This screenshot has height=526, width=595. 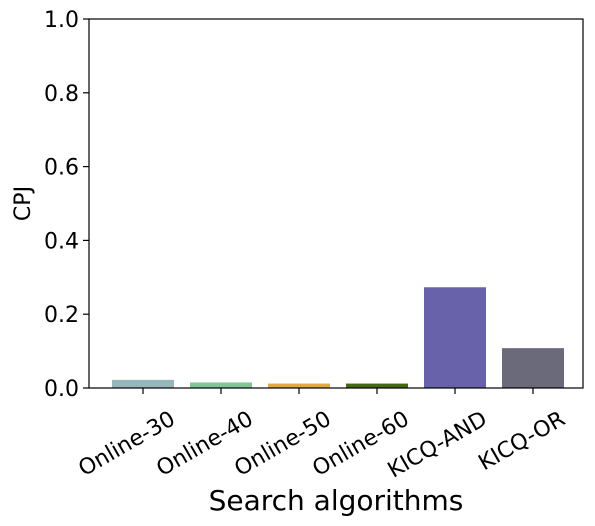 I want to click on bars-group, so click(x=338, y=337).